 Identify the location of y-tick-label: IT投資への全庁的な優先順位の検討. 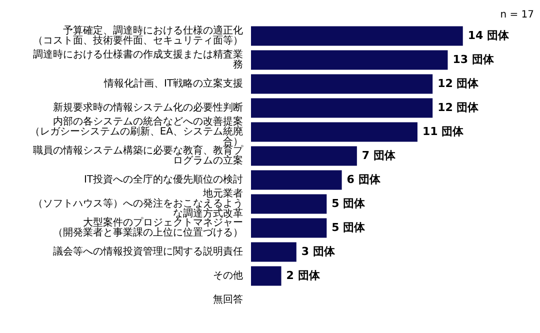
(163, 180).